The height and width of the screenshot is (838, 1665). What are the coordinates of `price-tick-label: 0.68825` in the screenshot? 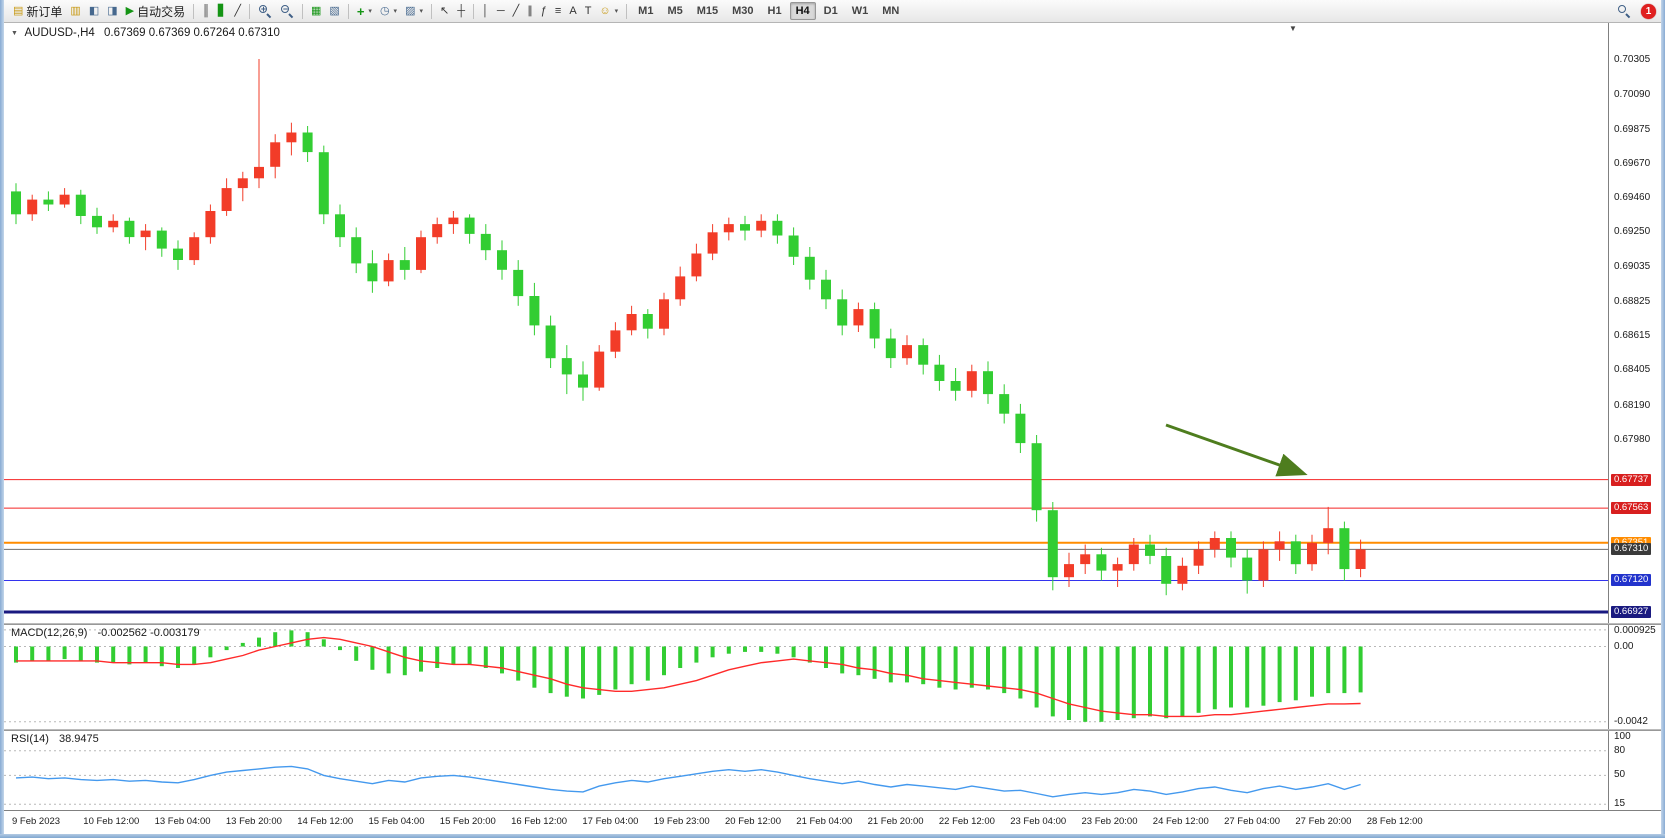 It's located at (1632, 301).